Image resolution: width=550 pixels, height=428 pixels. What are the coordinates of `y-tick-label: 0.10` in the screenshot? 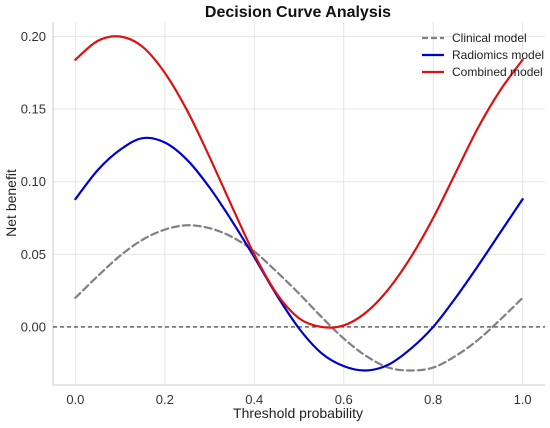 It's located at (33, 181).